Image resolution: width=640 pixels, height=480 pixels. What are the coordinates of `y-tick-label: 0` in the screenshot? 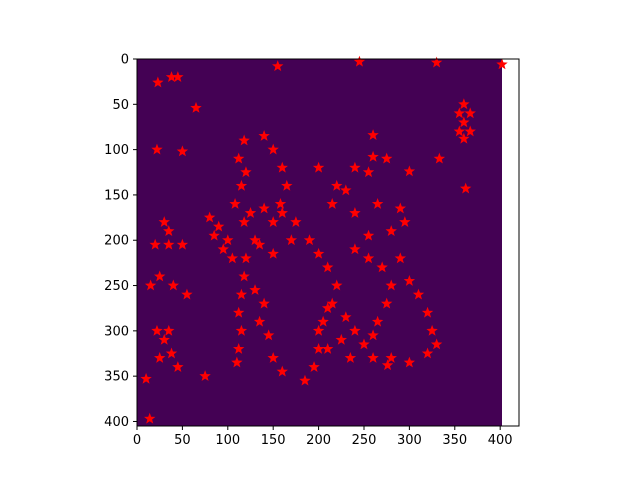 It's located at (125, 60).